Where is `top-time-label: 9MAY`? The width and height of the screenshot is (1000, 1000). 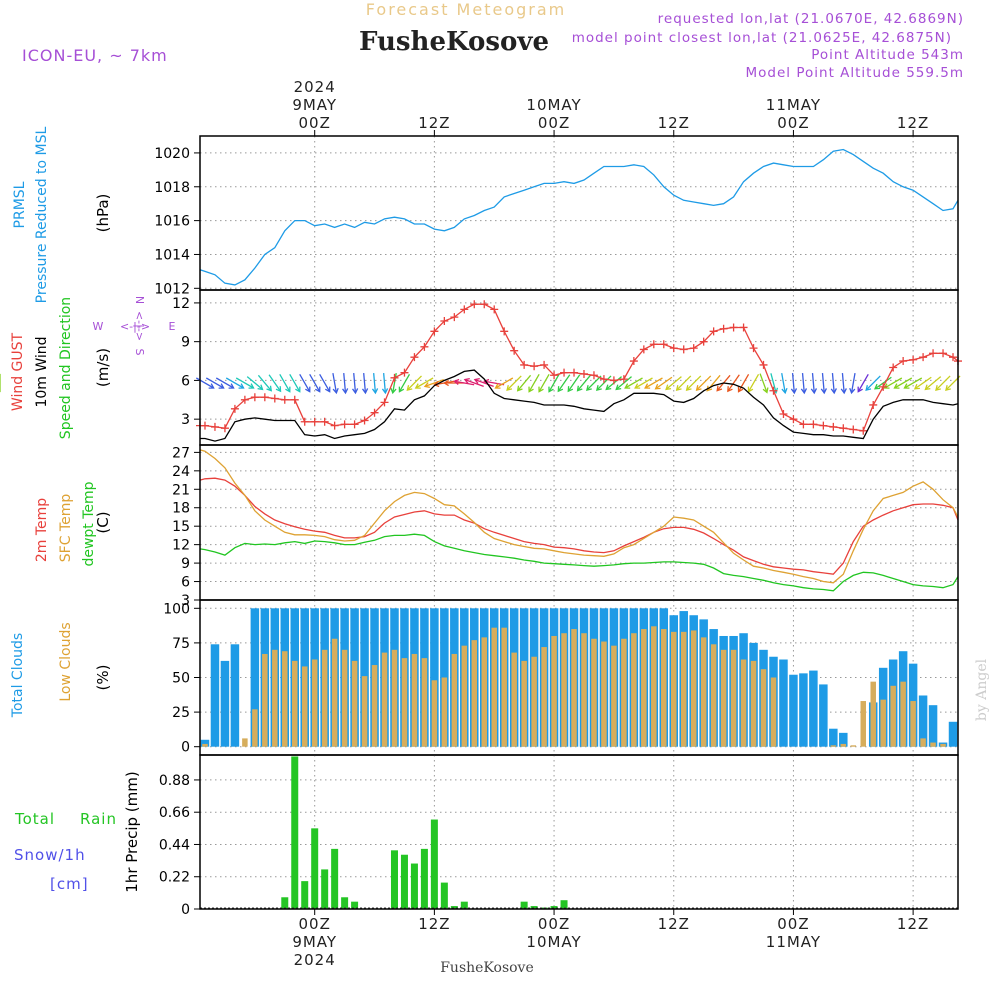 top-time-label: 9MAY is located at coordinates (314, 105).